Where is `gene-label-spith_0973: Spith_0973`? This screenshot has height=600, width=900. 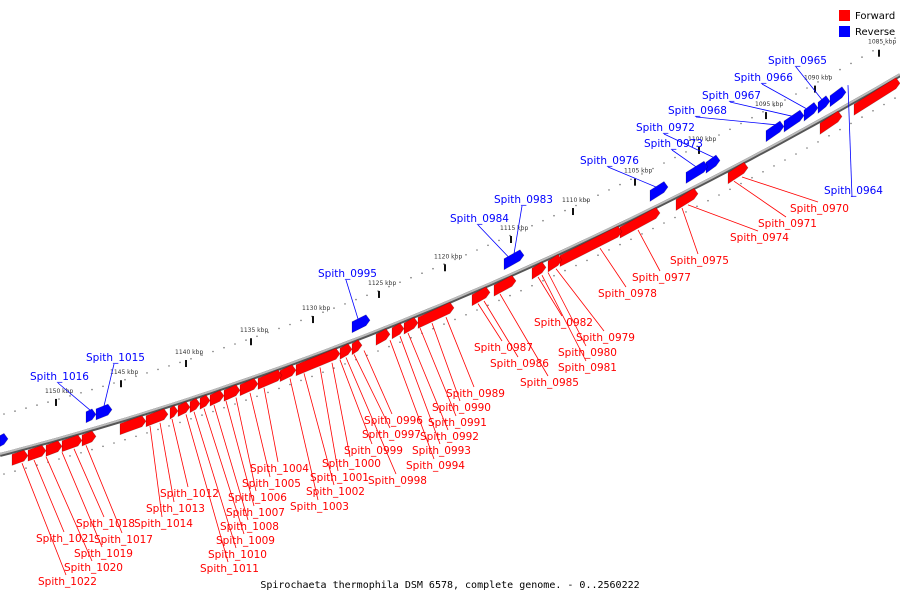 gene-label-spith_0973: Spith_0973 is located at coordinates (673, 144).